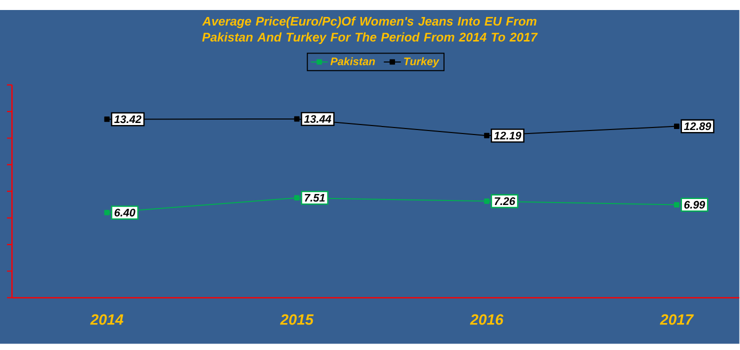  Describe the element at coordinates (487, 319) in the screenshot. I see `x-tick-label: 2016` at that location.